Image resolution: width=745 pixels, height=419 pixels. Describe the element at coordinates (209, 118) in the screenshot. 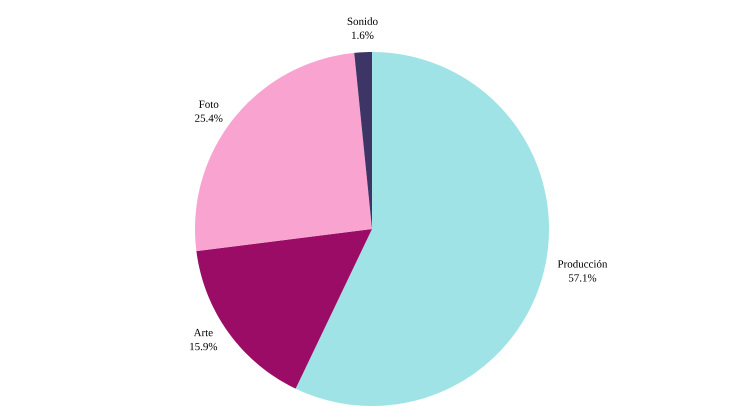

I see `data-label: 25.4%` at that location.